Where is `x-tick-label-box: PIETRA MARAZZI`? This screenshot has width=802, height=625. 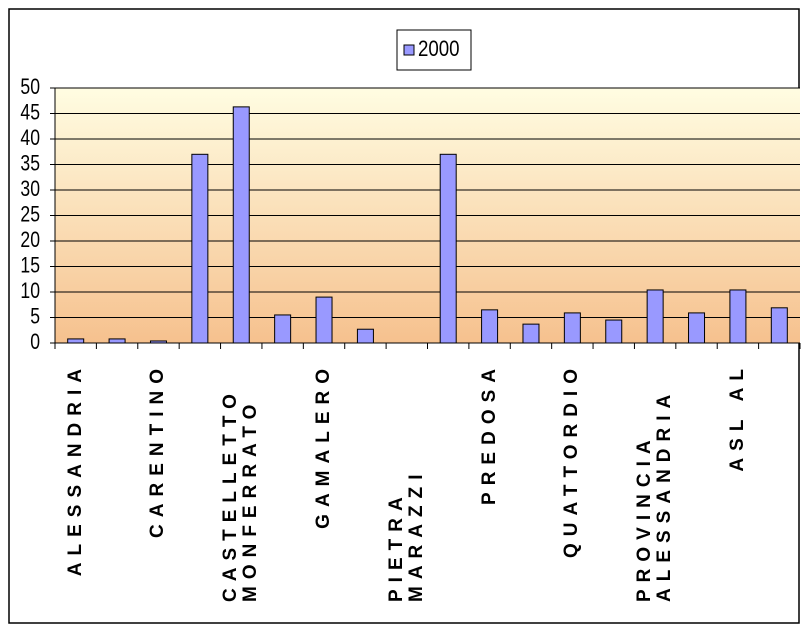 x-tick-label-box: PIETRA MARAZZI is located at coordinates (407, 482).